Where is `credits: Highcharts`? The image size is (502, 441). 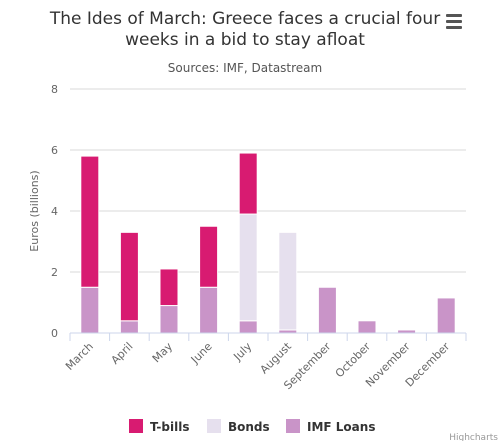 credits: Highcharts is located at coordinates (473, 437).